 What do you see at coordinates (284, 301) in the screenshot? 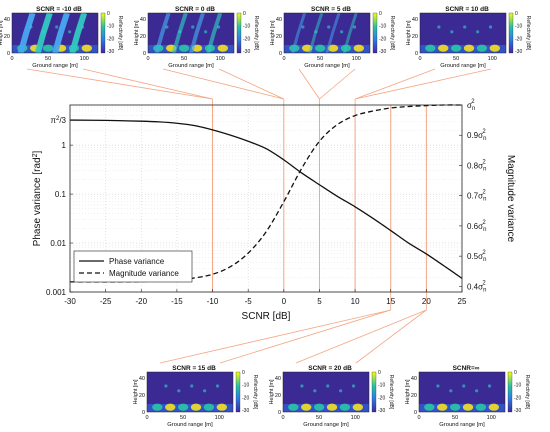
I see `x-tick-label: 0` at bounding box center [284, 301].